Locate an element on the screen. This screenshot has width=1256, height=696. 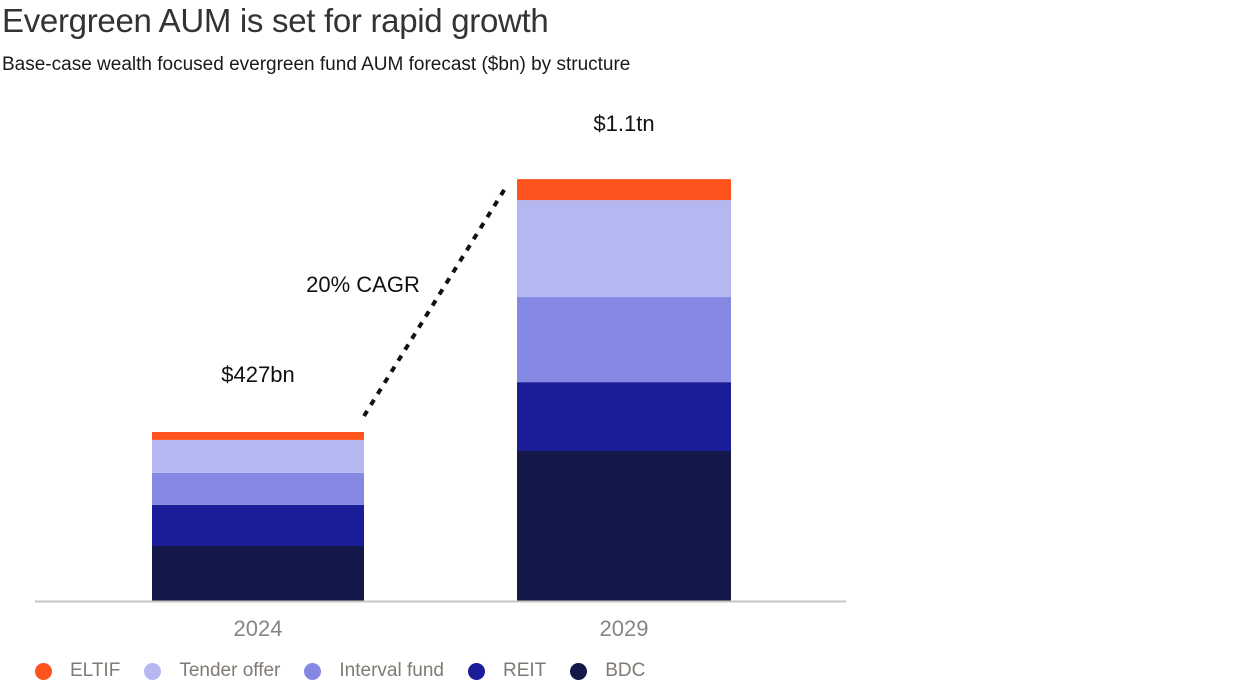
chart-legend: ELTIF Tender offer Interval fund REIT BDC is located at coordinates (352, 671).